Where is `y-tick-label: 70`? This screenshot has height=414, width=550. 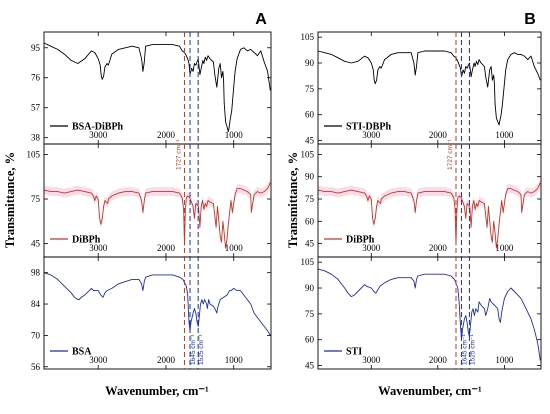 y-tick-label: 70 is located at coordinates (36, 335).